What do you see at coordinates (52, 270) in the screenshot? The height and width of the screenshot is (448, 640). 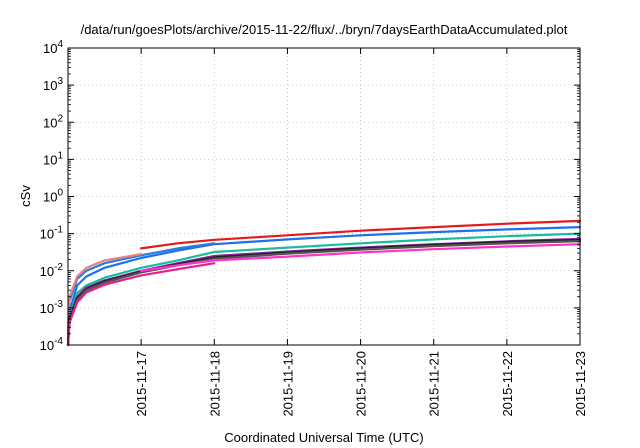 I see `y-tick-label: 10⁻²` at bounding box center [52, 270].